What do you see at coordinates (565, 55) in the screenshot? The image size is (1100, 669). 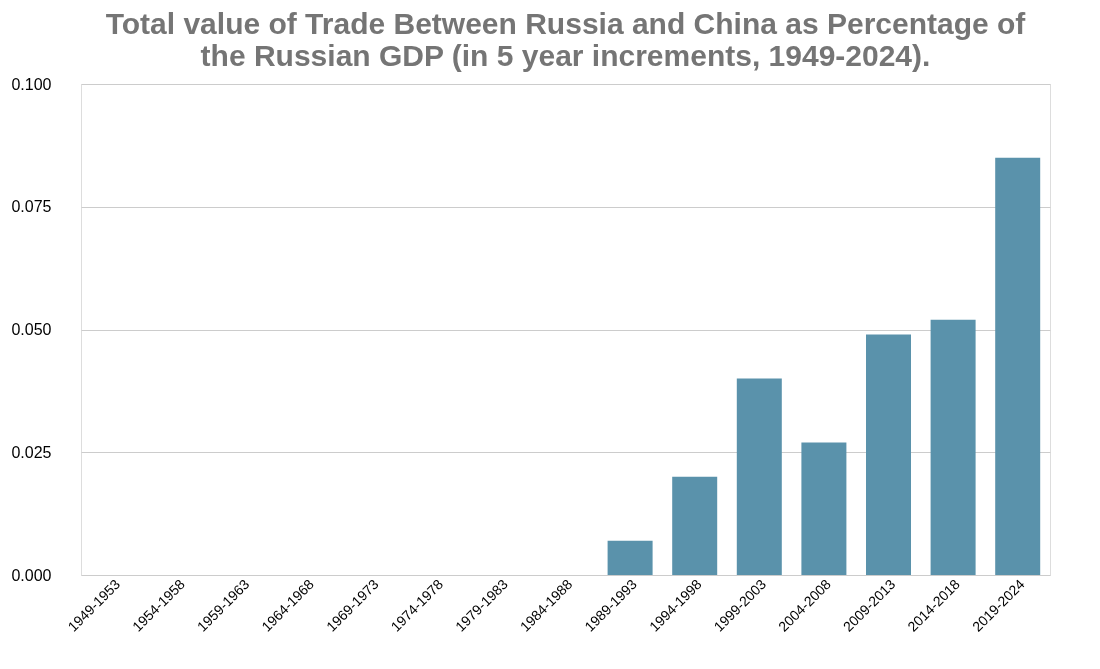 I see `text: the Russian GDP (in 5 year increments, 1949-2024).` at bounding box center [565, 55].